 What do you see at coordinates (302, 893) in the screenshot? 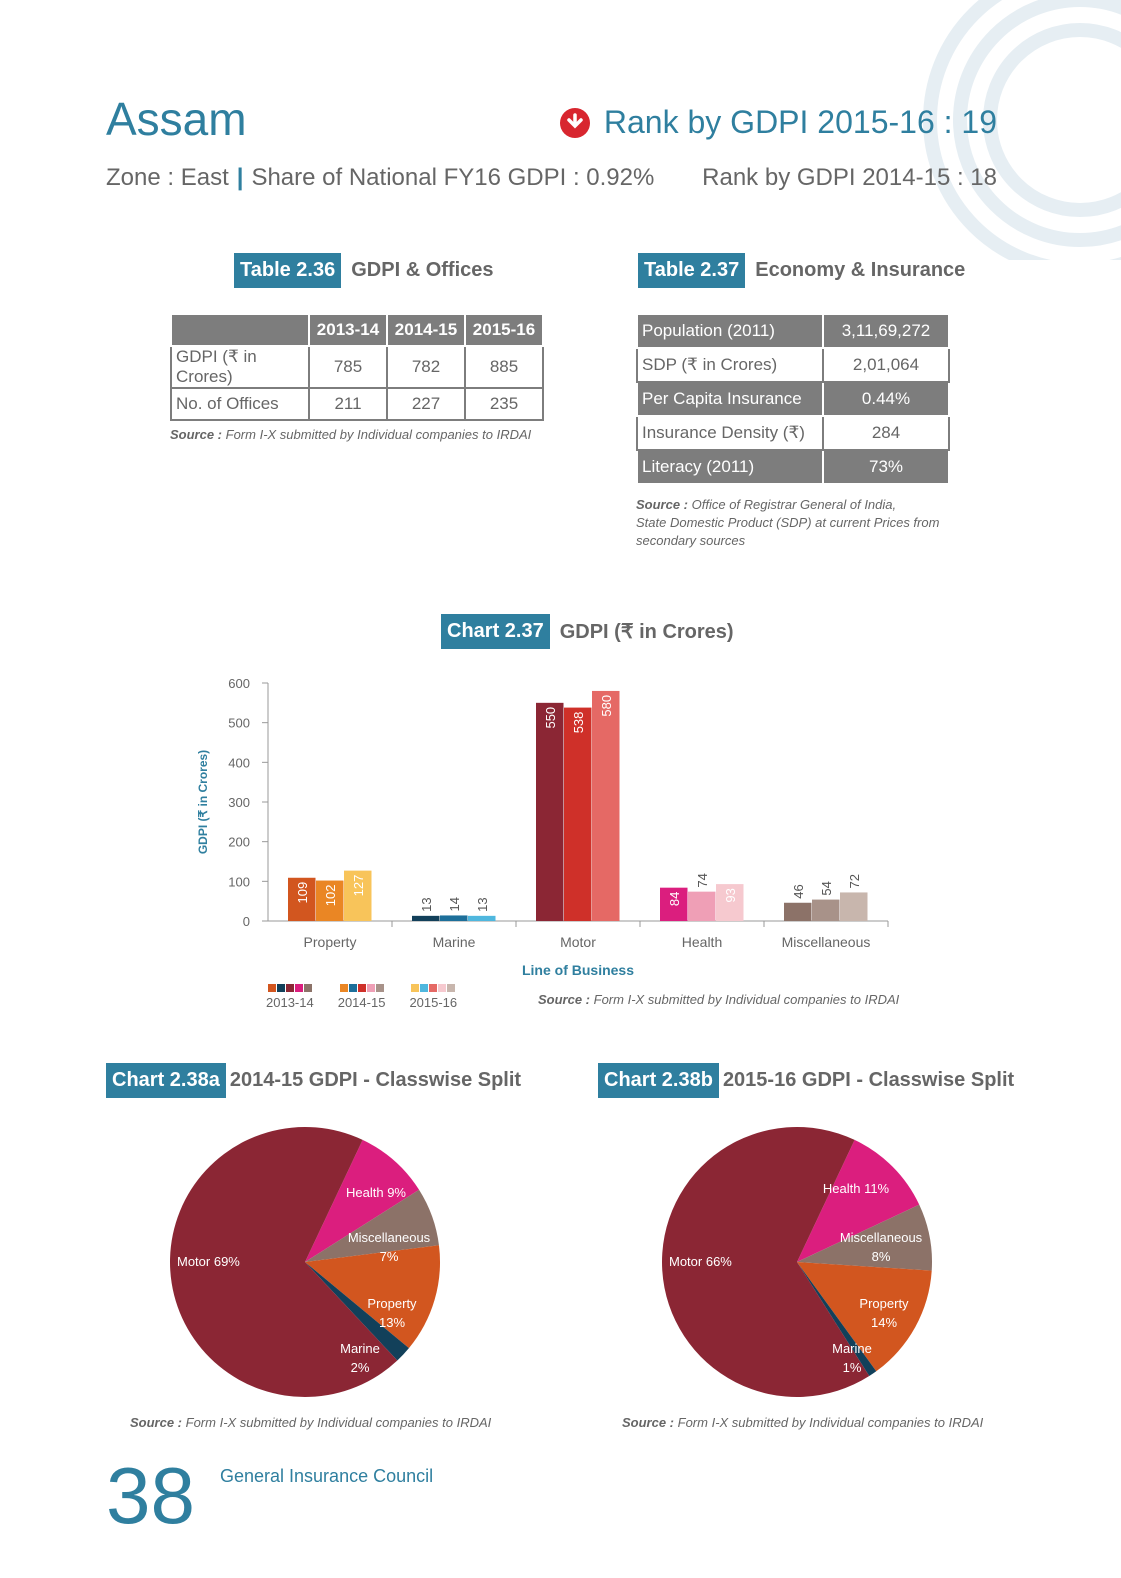
I see `bar-data-label: 109` at bounding box center [302, 893].